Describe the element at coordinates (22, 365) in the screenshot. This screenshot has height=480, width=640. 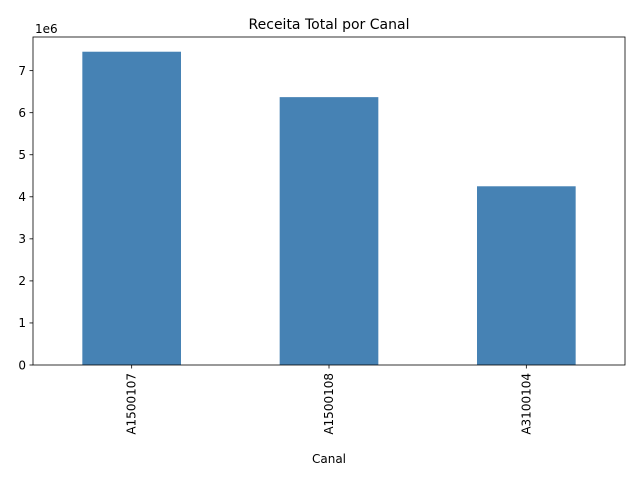
I see `y-tick-label-0: 0` at that location.